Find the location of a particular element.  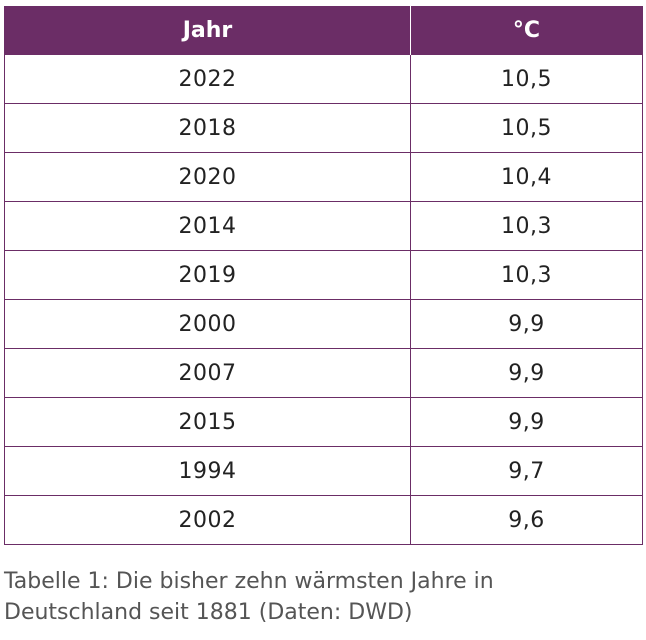

table-row: 2022 10,5 is located at coordinates (323, 79).